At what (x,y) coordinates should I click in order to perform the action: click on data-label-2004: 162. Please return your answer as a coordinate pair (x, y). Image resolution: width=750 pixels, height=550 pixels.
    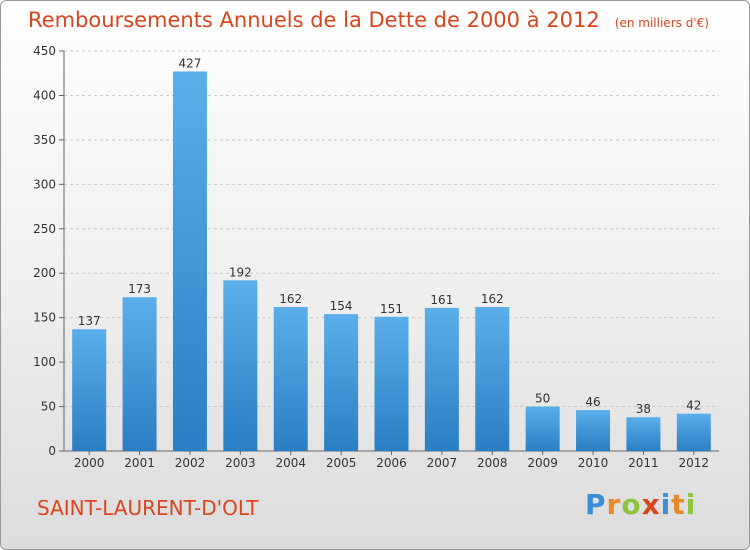
    Looking at the image, I should click on (290, 299).